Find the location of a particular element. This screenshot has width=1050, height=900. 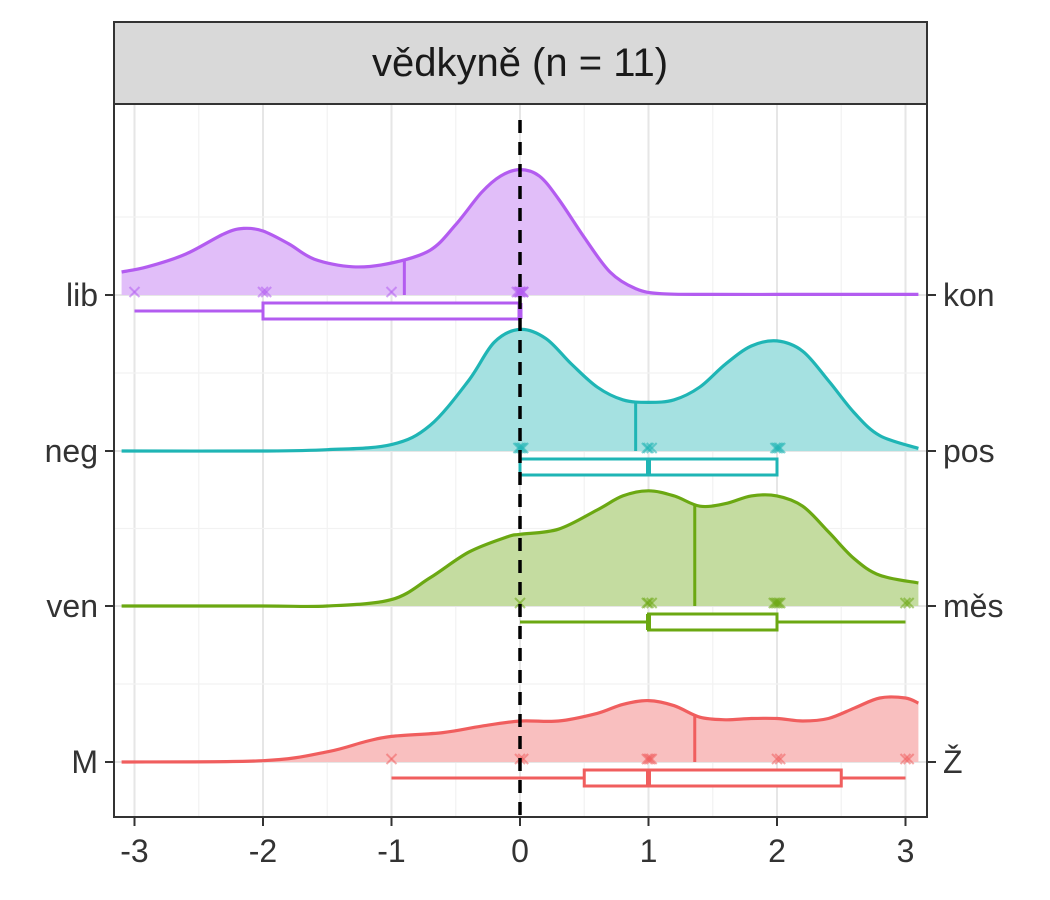

x-tick-label: 0 is located at coordinates (520, 851).